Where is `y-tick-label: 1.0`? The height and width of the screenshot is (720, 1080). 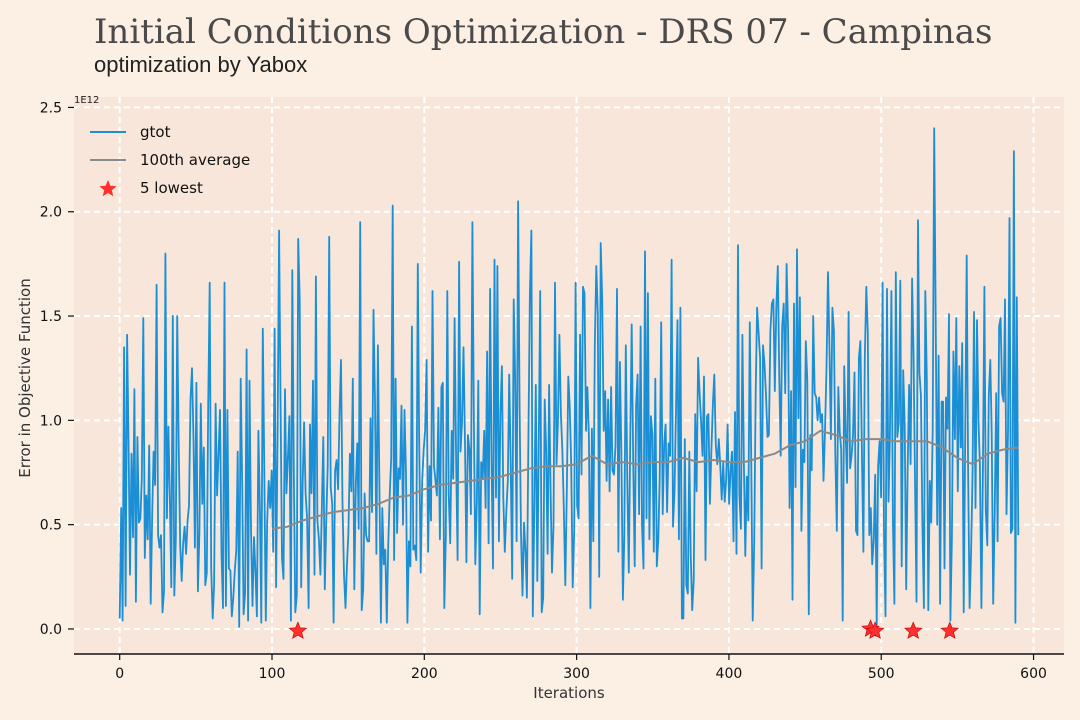
y-tick-label: 1.0 is located at coordinates (51, 421).